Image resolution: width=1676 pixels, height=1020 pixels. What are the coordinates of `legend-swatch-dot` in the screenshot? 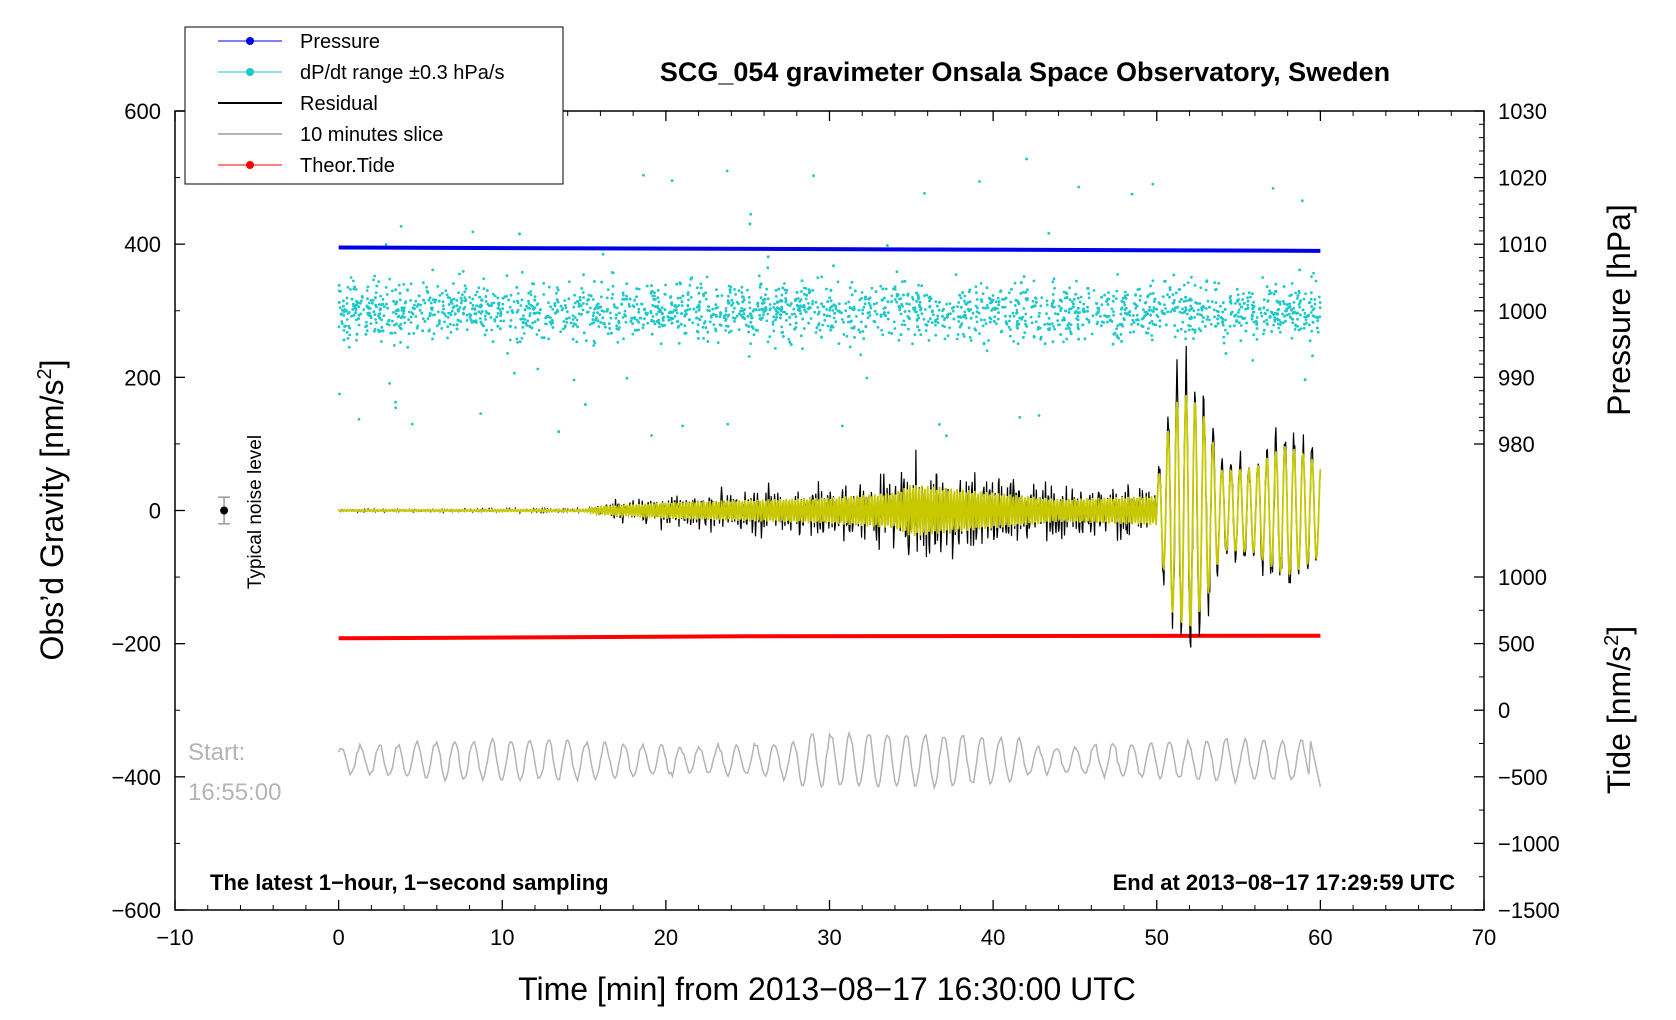 It's located at (250, 41).